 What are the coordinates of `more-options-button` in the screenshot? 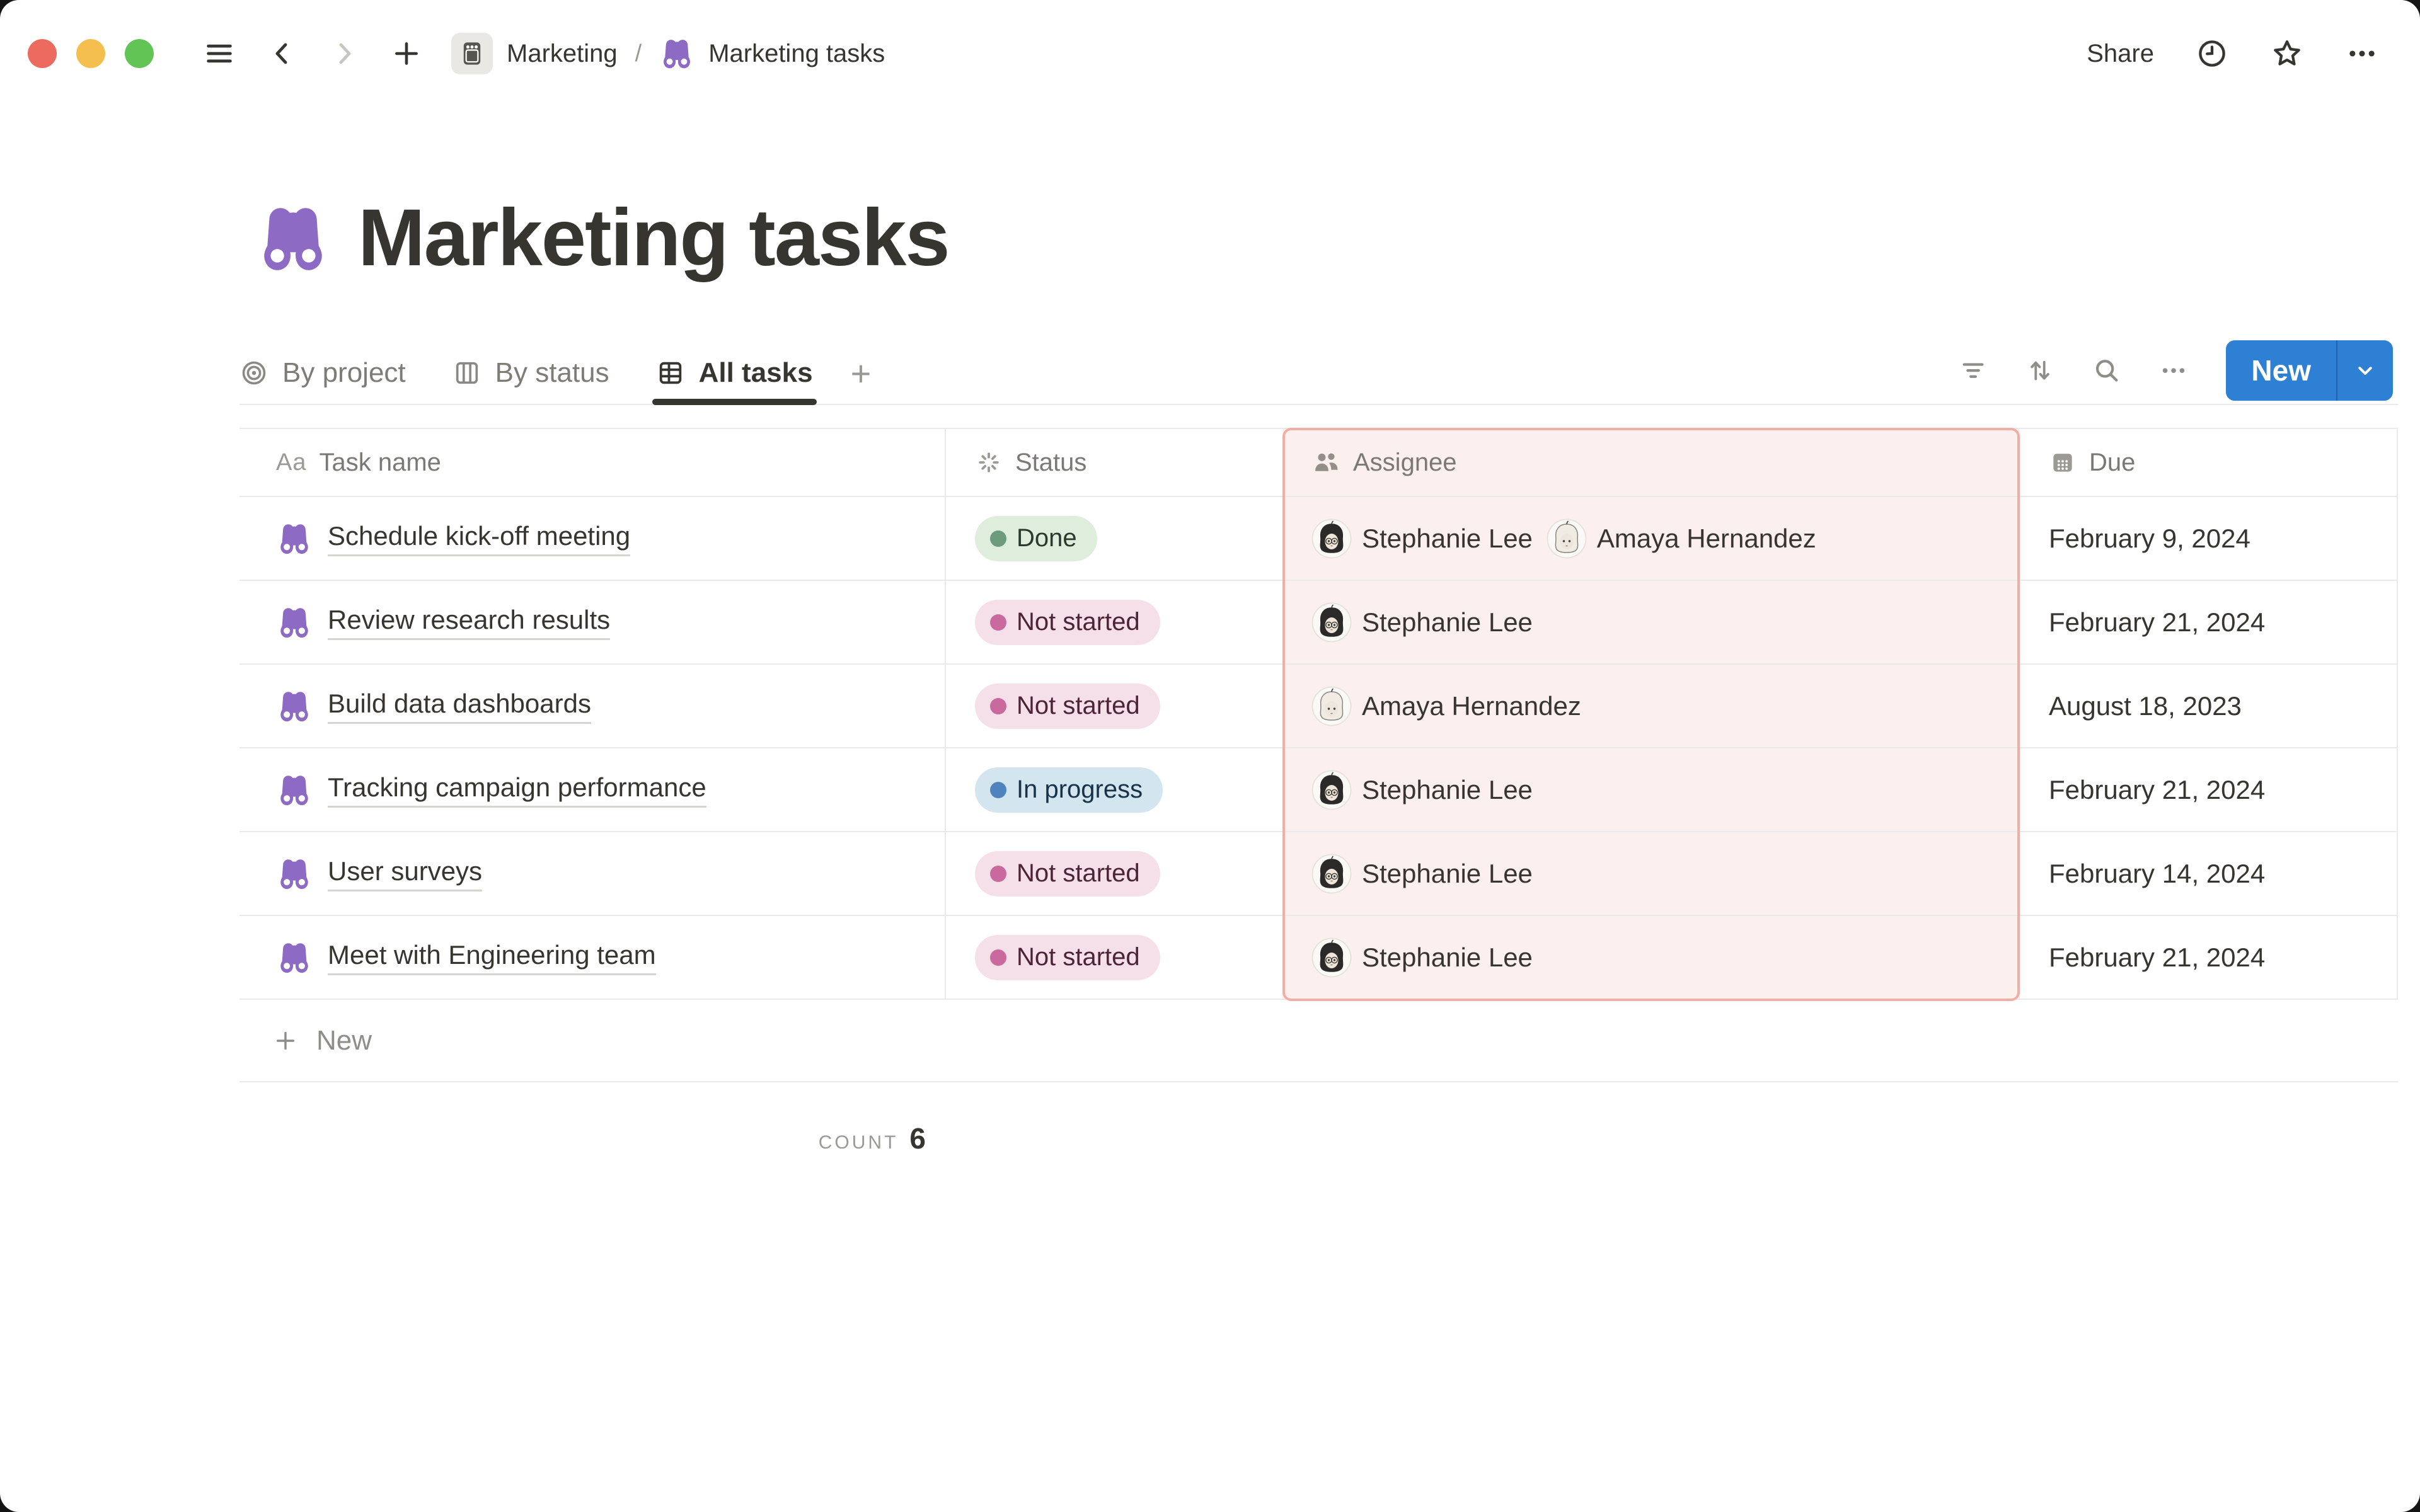 It's located at (2362, 53).